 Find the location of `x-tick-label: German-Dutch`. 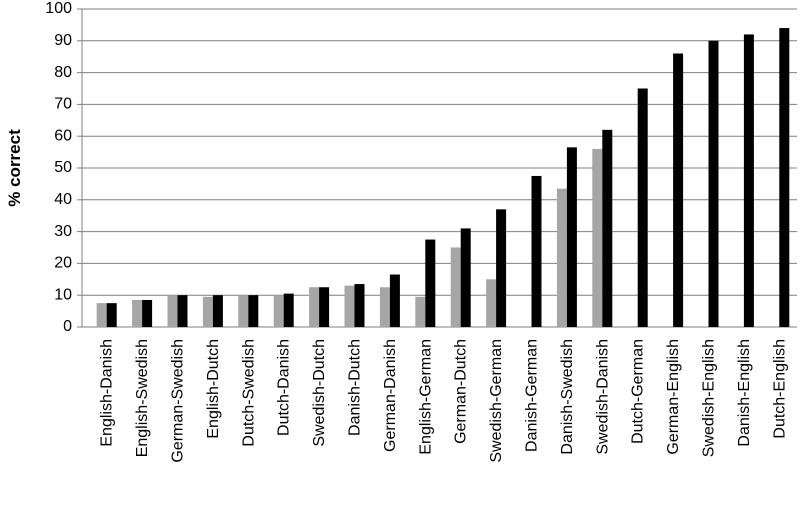

x-tick-label: German-Dutch is located at coordinates (461, 391).